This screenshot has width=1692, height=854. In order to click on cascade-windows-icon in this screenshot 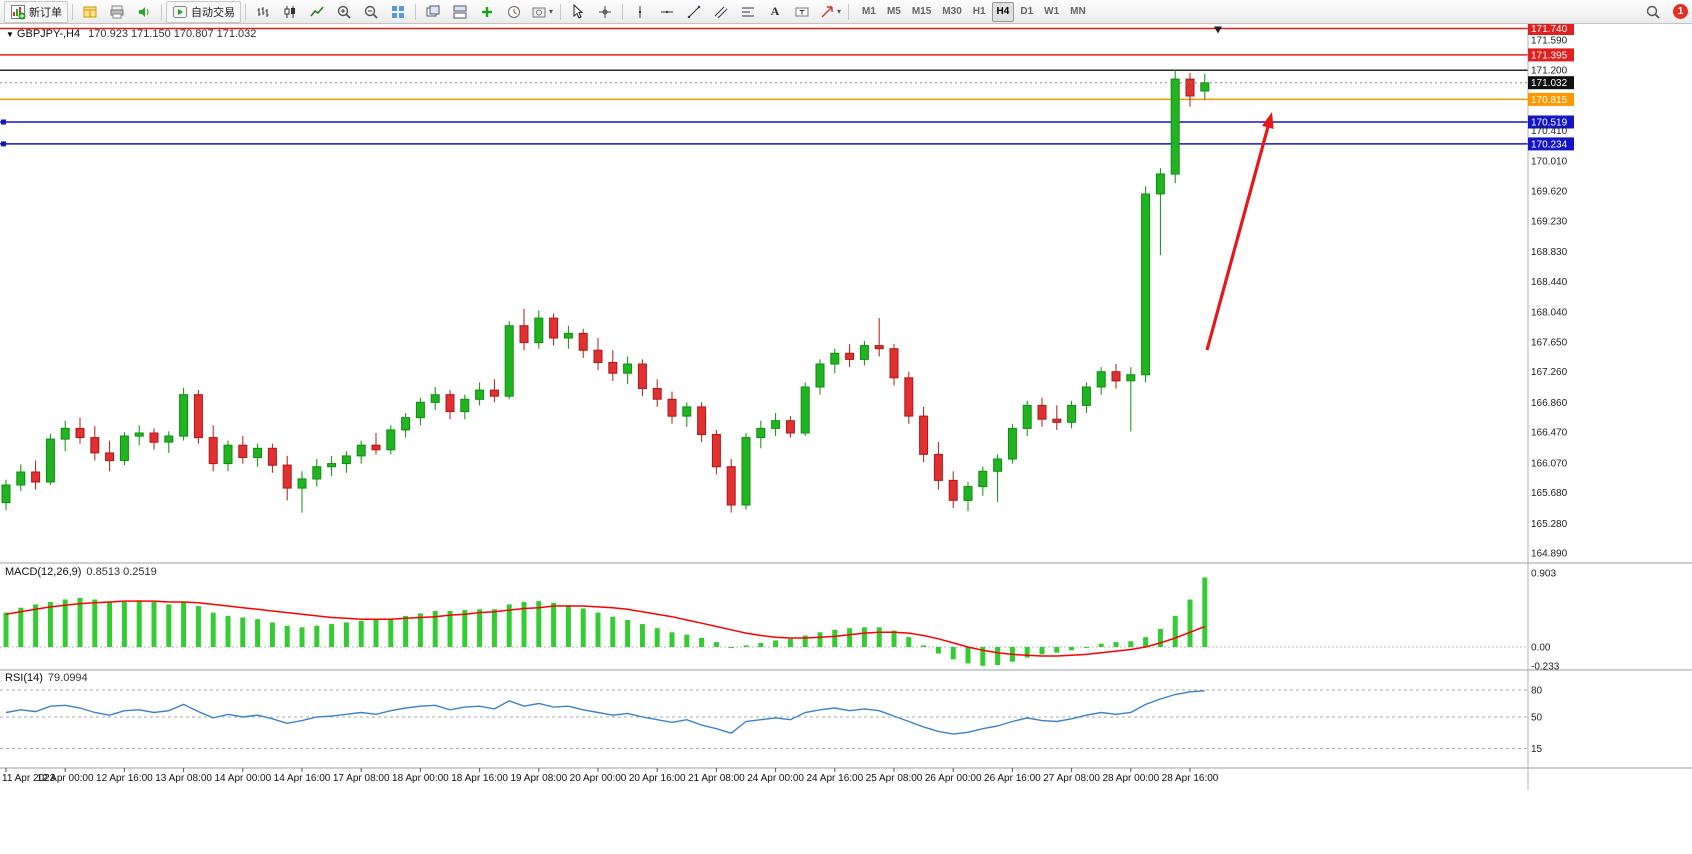, I will do `click(433, 10)`.